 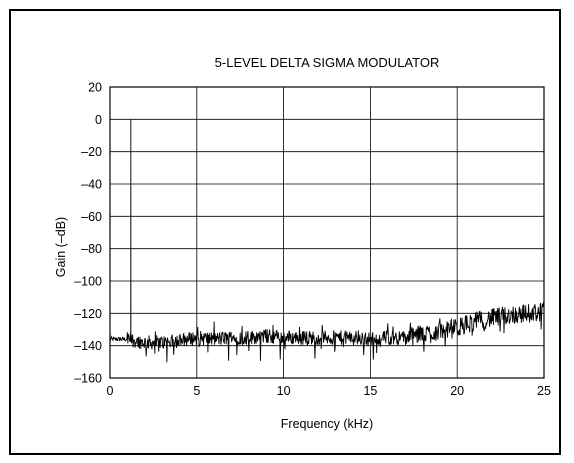 What do you see at coordinates (98, 120) in the screenshot?
I see `y-tick-label: 0` at bounding box center [98, 120].